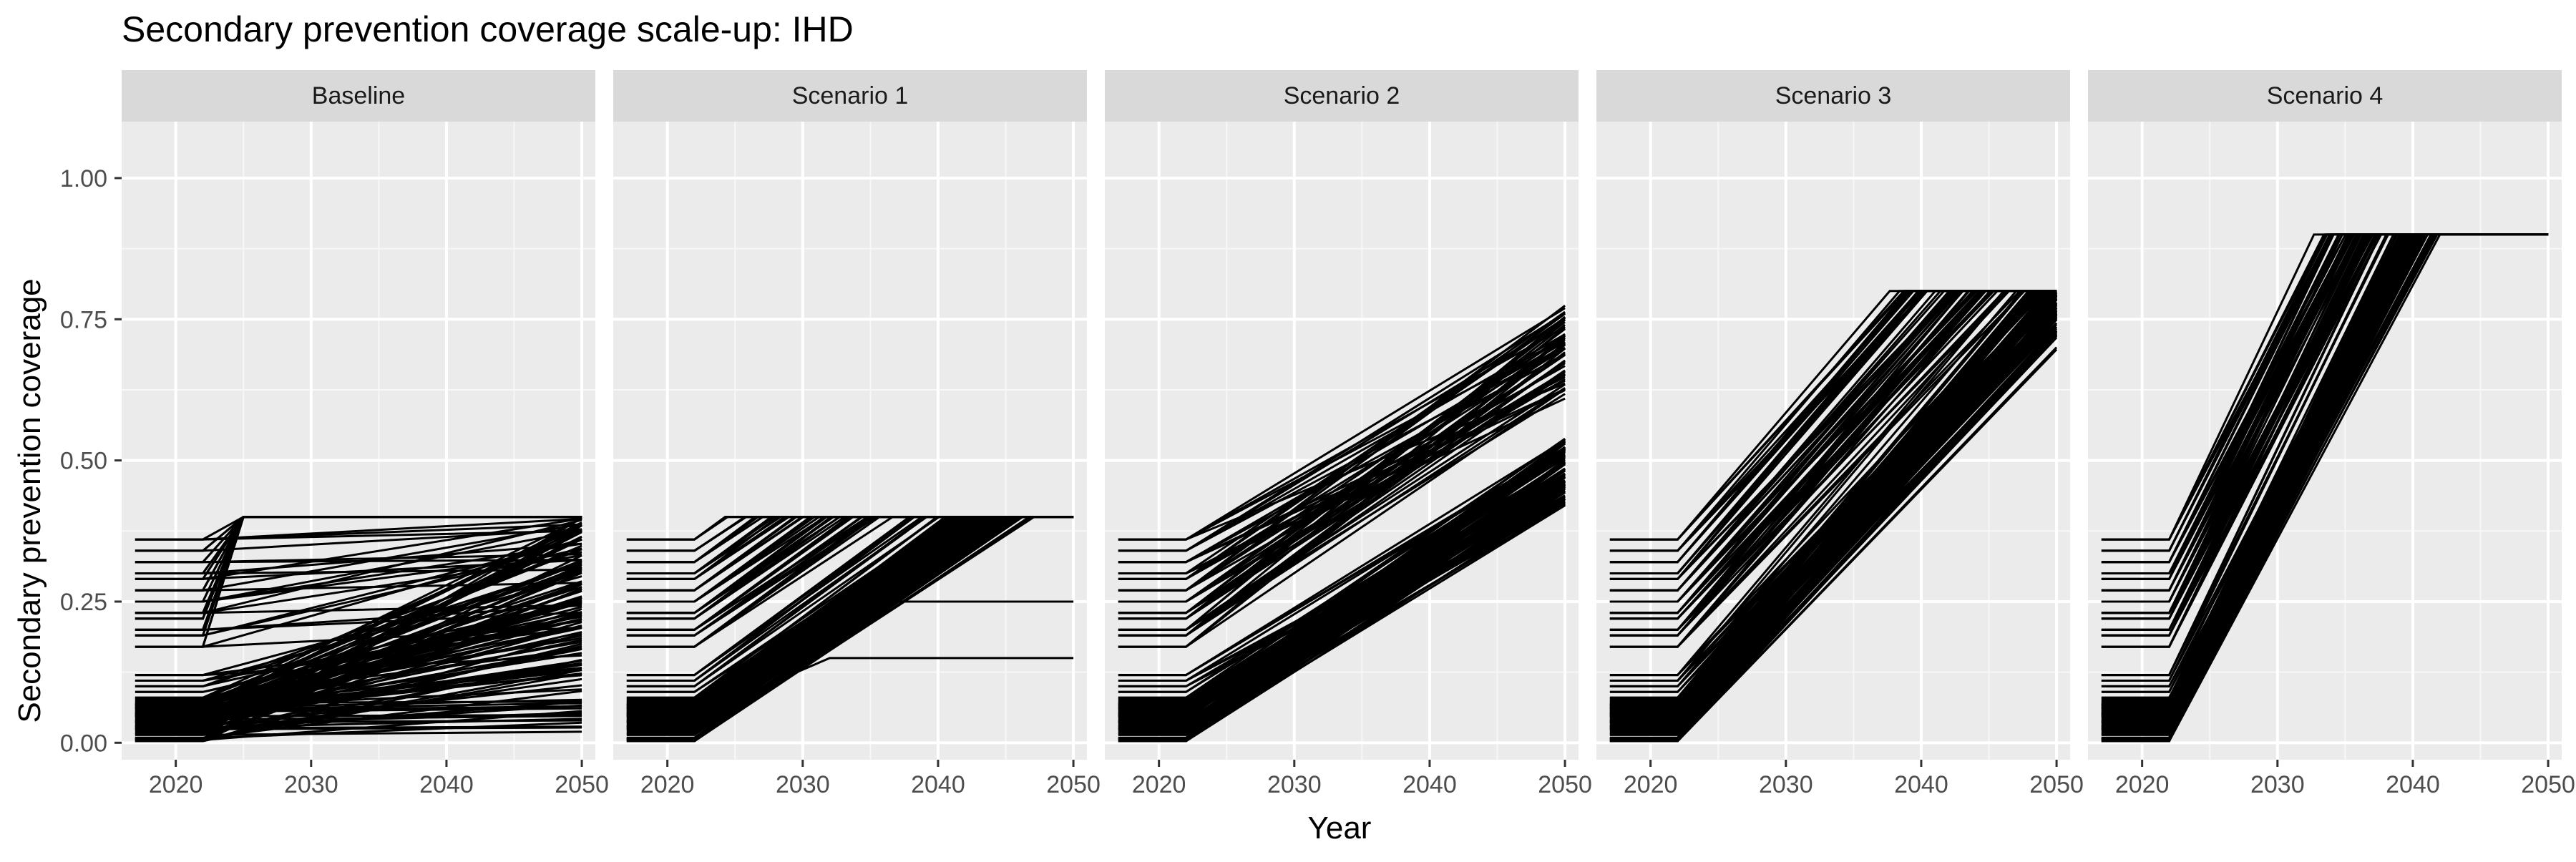  What do you see at coordinates (83, 178) in the screenshot?
I see `y-tick-label: 1.00` at bounding box center [83, 178].